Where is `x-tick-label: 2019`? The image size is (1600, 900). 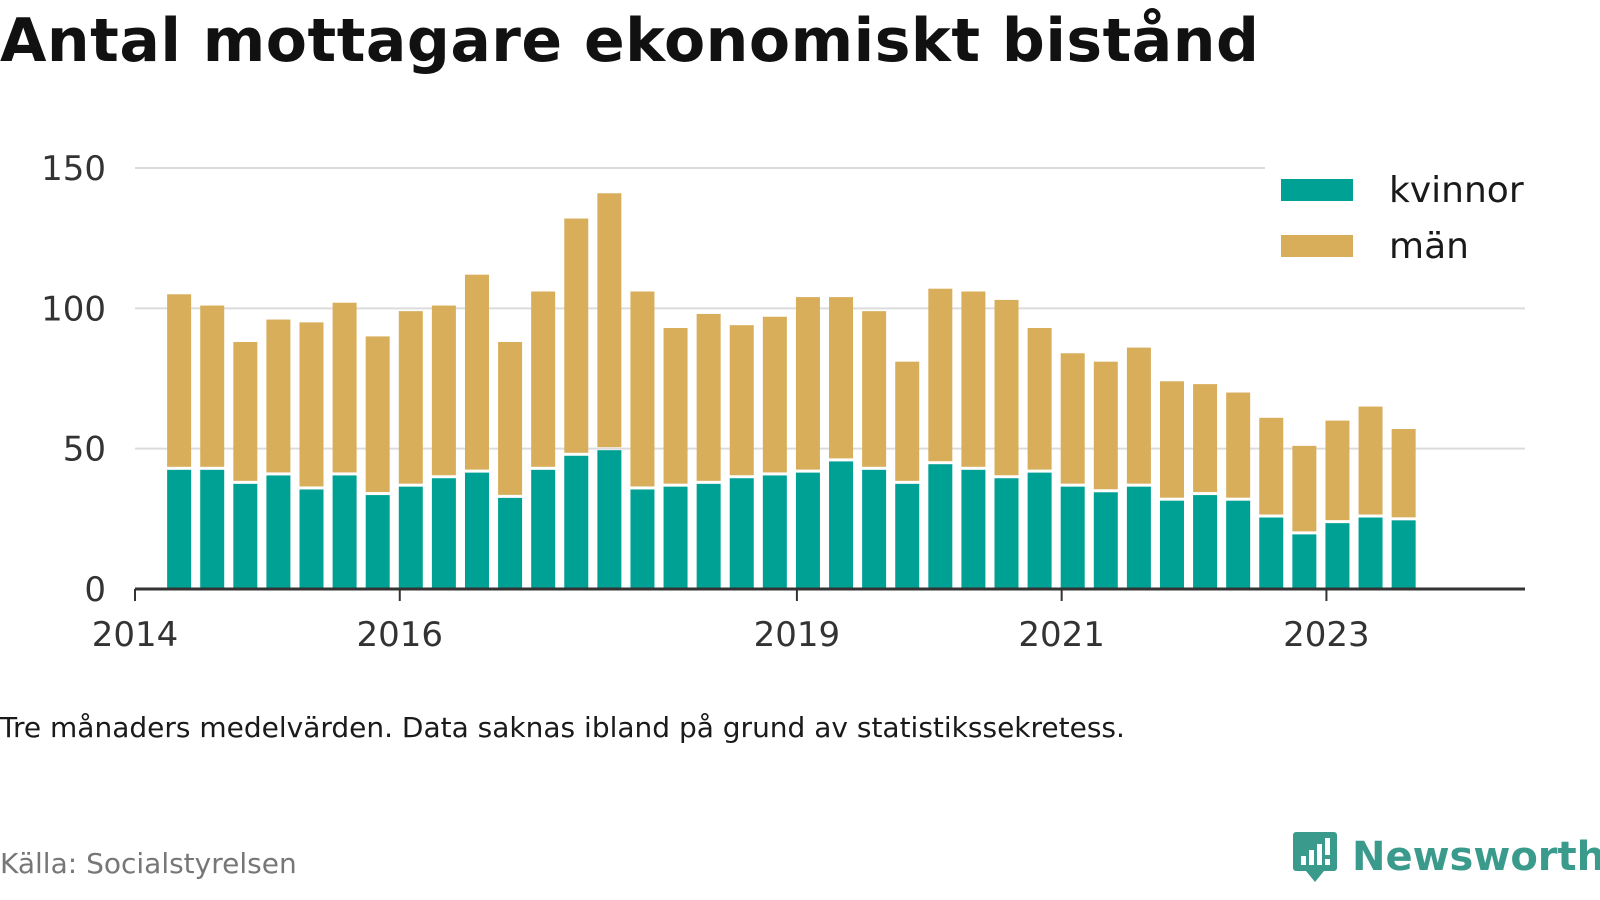
x-tick-label: 2019 is located at coordinates (797, 635).